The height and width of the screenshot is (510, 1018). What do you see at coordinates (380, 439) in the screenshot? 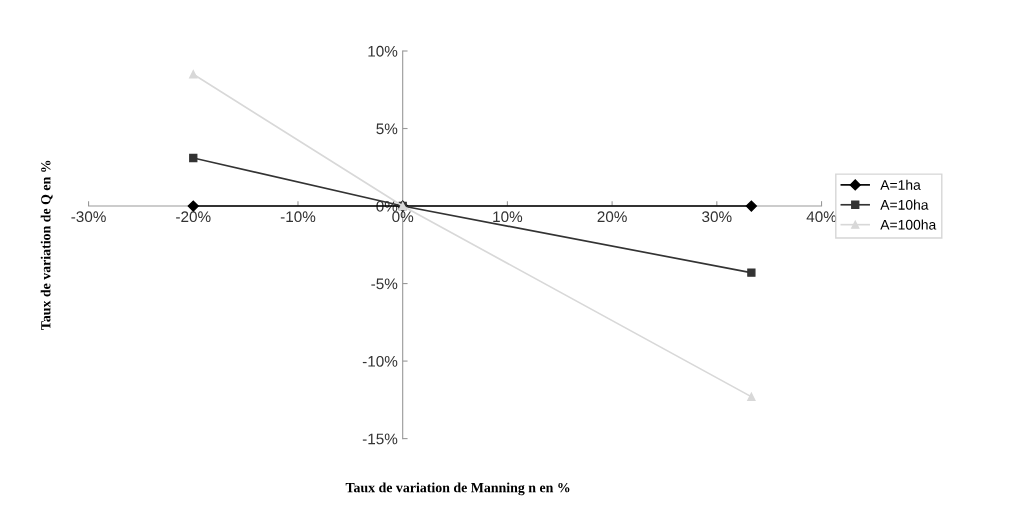
I see `y-tick-label: -15%` at bounding box center [380, 439].